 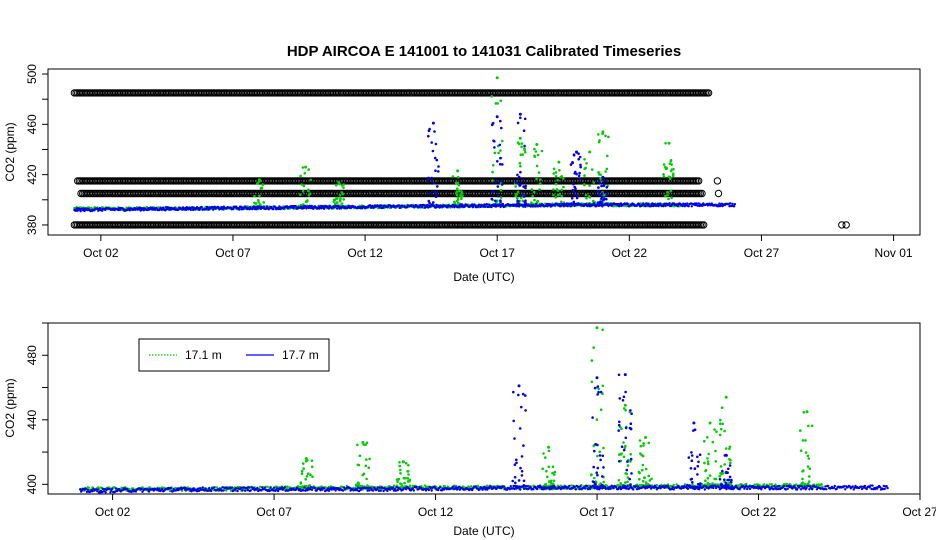 What do you see at coordinates (233, 253) in the screenshot?
I see `top-x-tick-label-1: Oct 07` at bounding box center [233, 253].